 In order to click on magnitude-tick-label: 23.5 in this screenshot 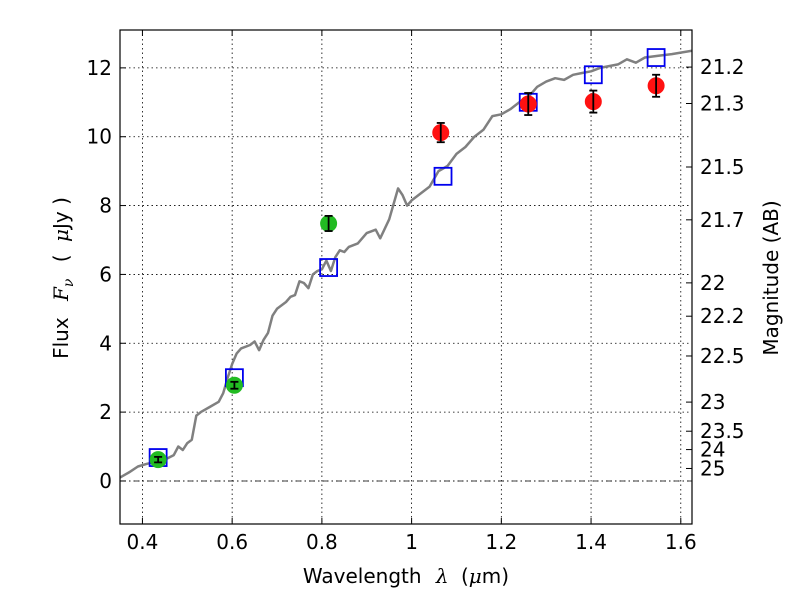, I will do `click(722, 431)`.